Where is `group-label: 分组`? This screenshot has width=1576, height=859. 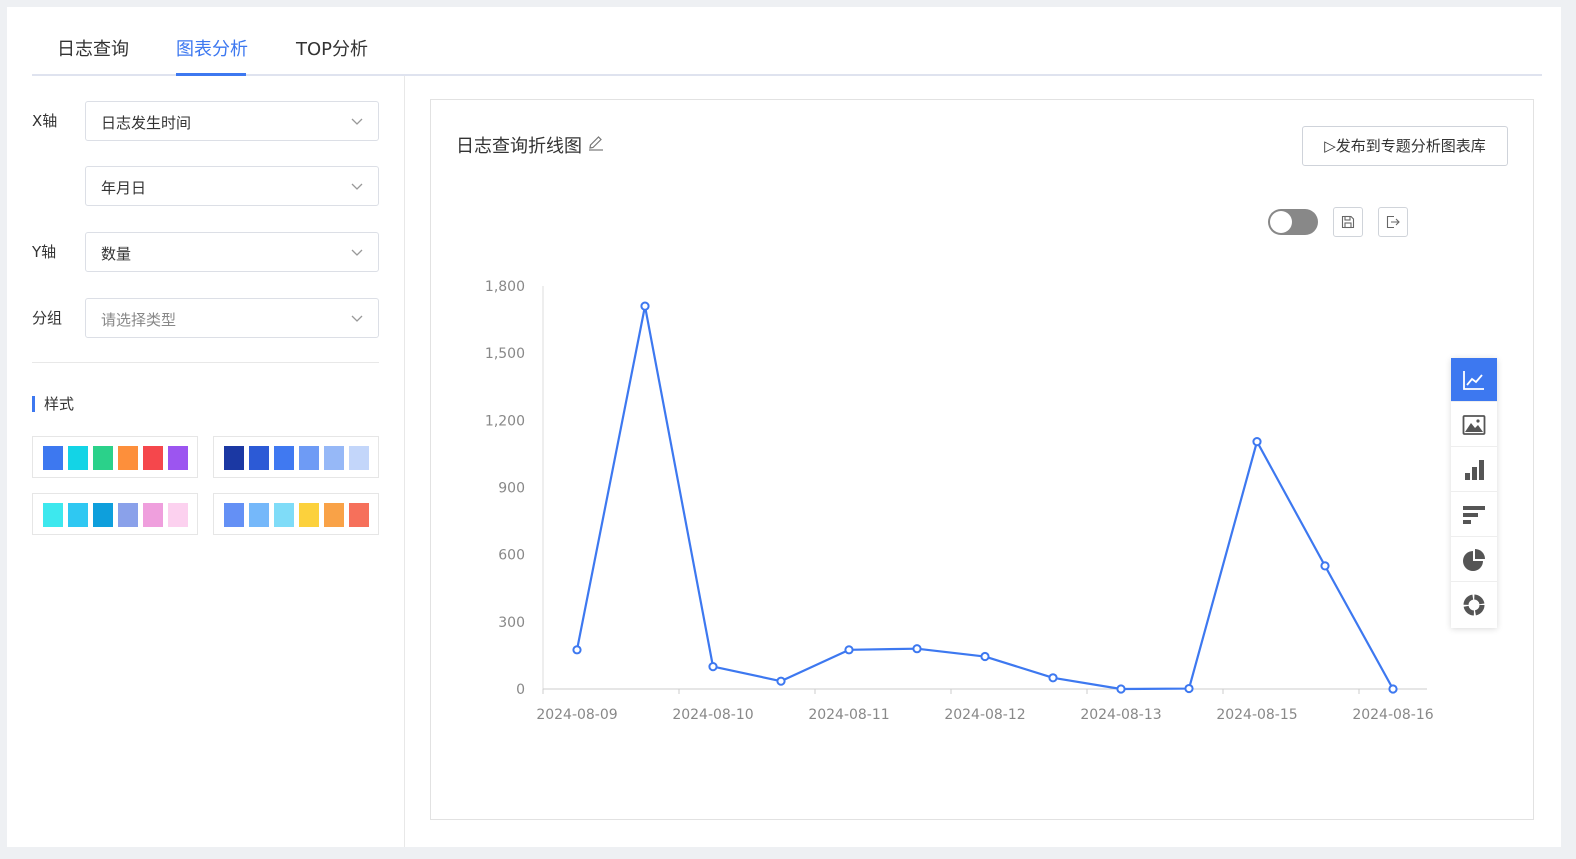 group-label: 分组 is located at coordinates (47, 318).